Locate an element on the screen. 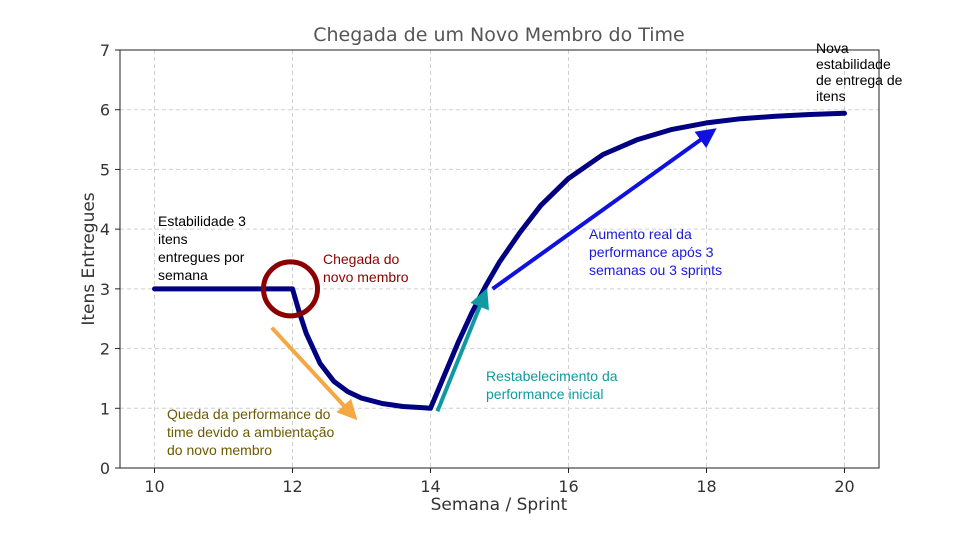 This screenshot has height=540, width=960. annotation-line: time devido a ambientação is located at coordinates (251, 432).